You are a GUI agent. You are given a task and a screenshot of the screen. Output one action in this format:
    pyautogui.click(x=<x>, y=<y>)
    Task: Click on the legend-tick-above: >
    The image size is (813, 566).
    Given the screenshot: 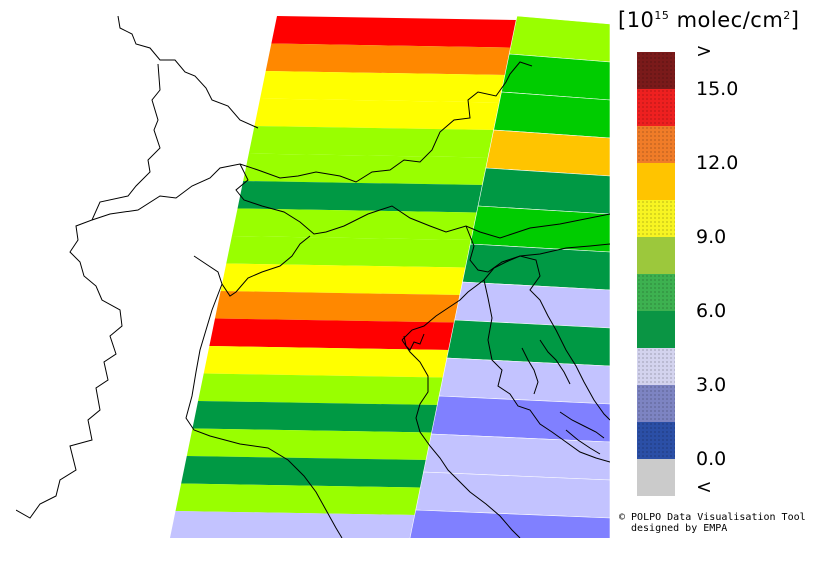 What is the action you would take?
    pyautogui.click(x=704, y=51)
    